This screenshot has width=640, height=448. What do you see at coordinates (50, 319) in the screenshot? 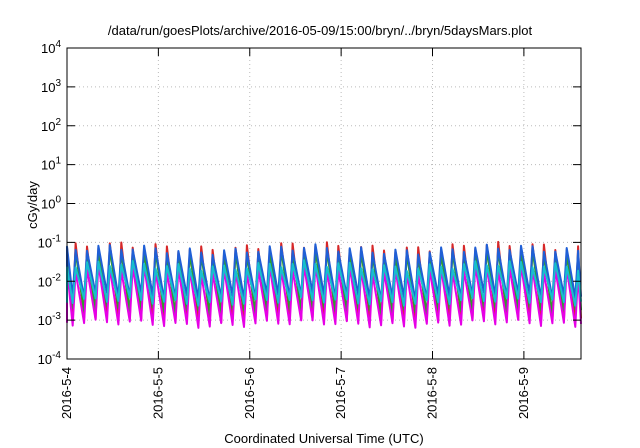
I see `y-tick-label: 10⁻³` at bounding box center [50, 319].